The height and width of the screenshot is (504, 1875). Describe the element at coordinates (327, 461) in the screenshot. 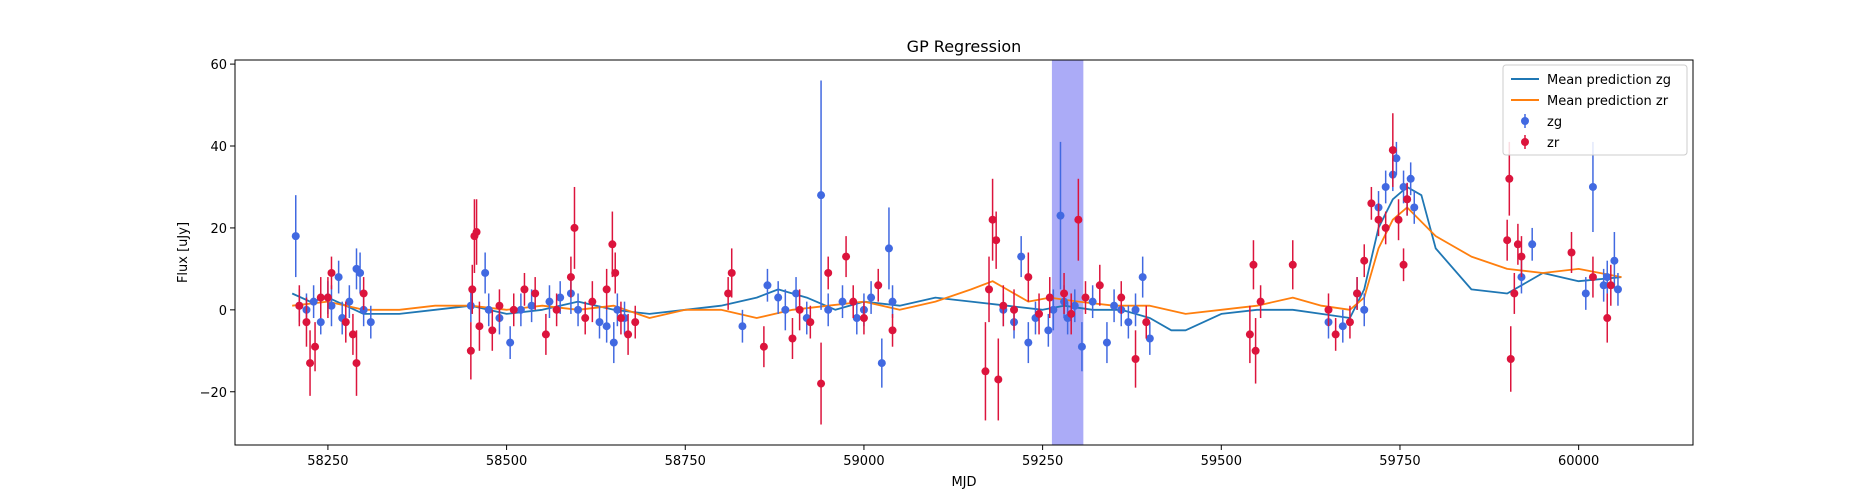

I see `x-tick-label: 58250` at that location.